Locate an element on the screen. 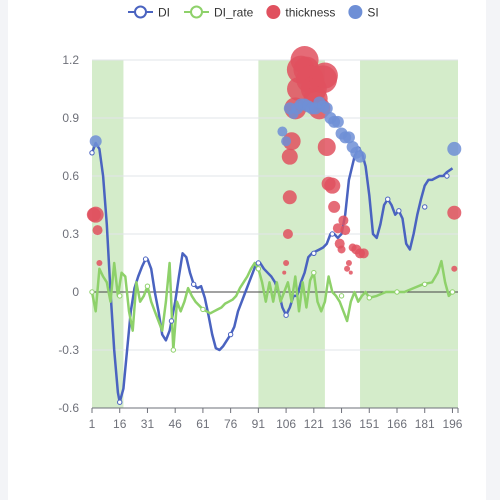 This screenshot has height=500, width=500. di-rate-line is located at coordinates (272, 305).